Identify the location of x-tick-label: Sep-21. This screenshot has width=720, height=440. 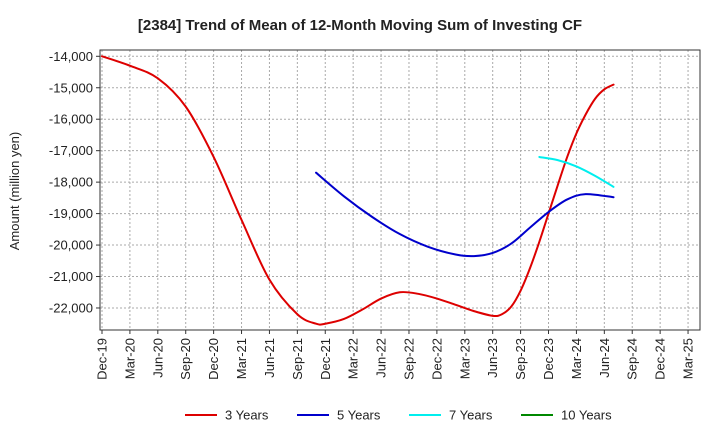
(297, 359).